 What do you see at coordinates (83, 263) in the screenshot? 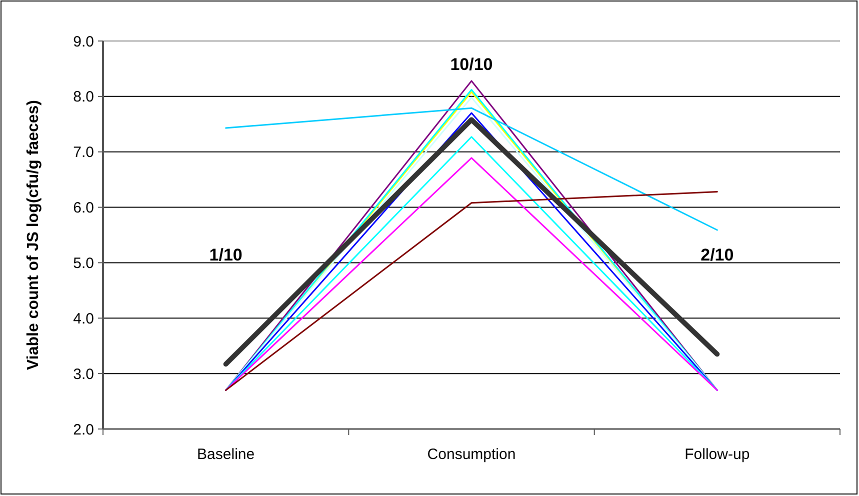
I see `y-tick-label: 5.0` at bounding box center [83, 263].